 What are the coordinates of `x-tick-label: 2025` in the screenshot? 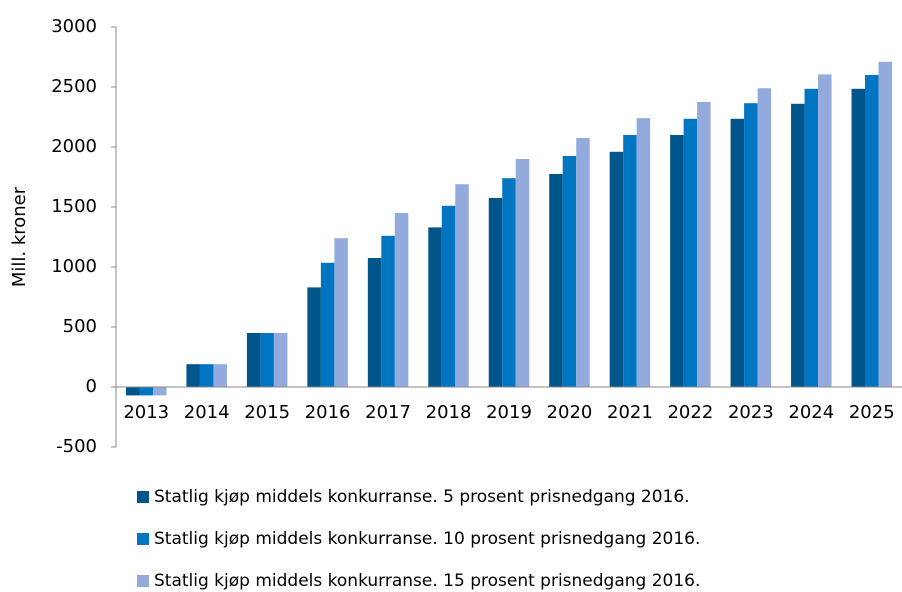 It's located at (872, 412).